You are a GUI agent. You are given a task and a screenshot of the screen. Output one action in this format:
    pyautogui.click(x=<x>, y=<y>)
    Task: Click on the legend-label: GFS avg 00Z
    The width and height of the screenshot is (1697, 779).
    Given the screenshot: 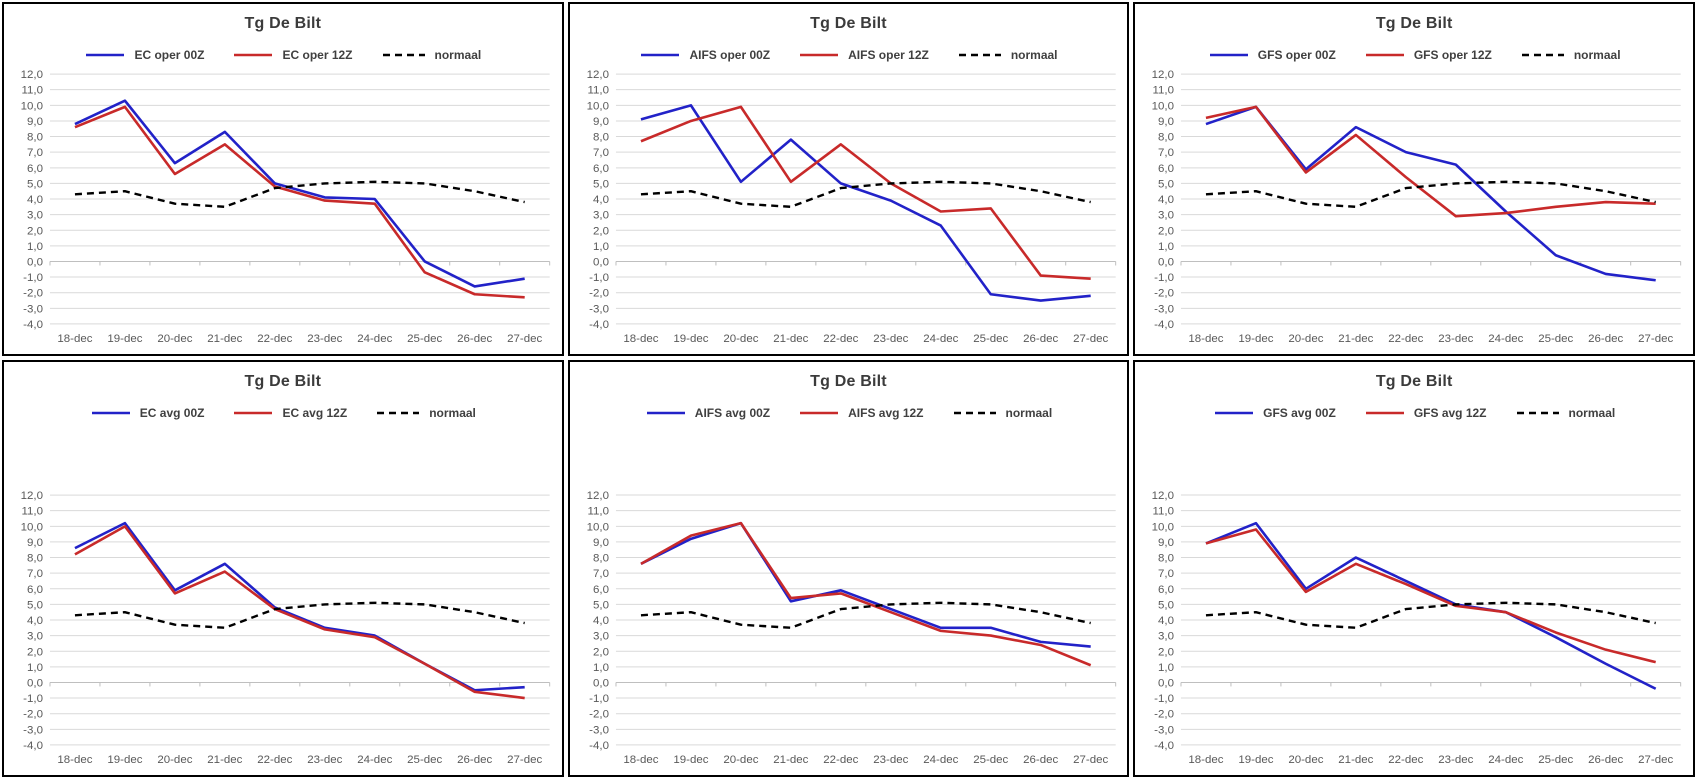 What is the action you would take?
    pyautogui.click(x=1299, y=413)
    